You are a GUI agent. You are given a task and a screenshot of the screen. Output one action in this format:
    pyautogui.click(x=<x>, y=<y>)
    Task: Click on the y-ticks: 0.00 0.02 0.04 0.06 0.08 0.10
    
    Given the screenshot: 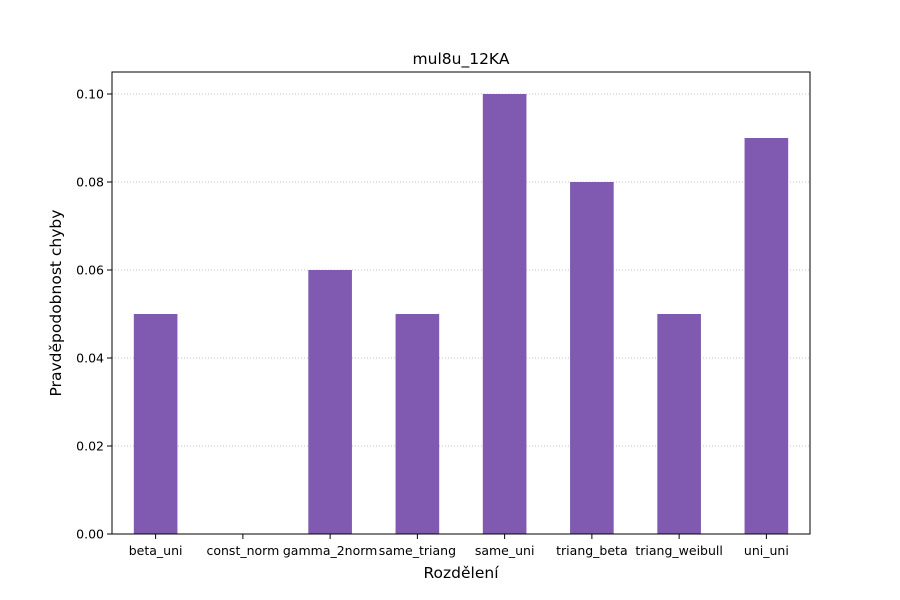 What is the action you would take?
    pyautogui.click(x=94, y=314)
    